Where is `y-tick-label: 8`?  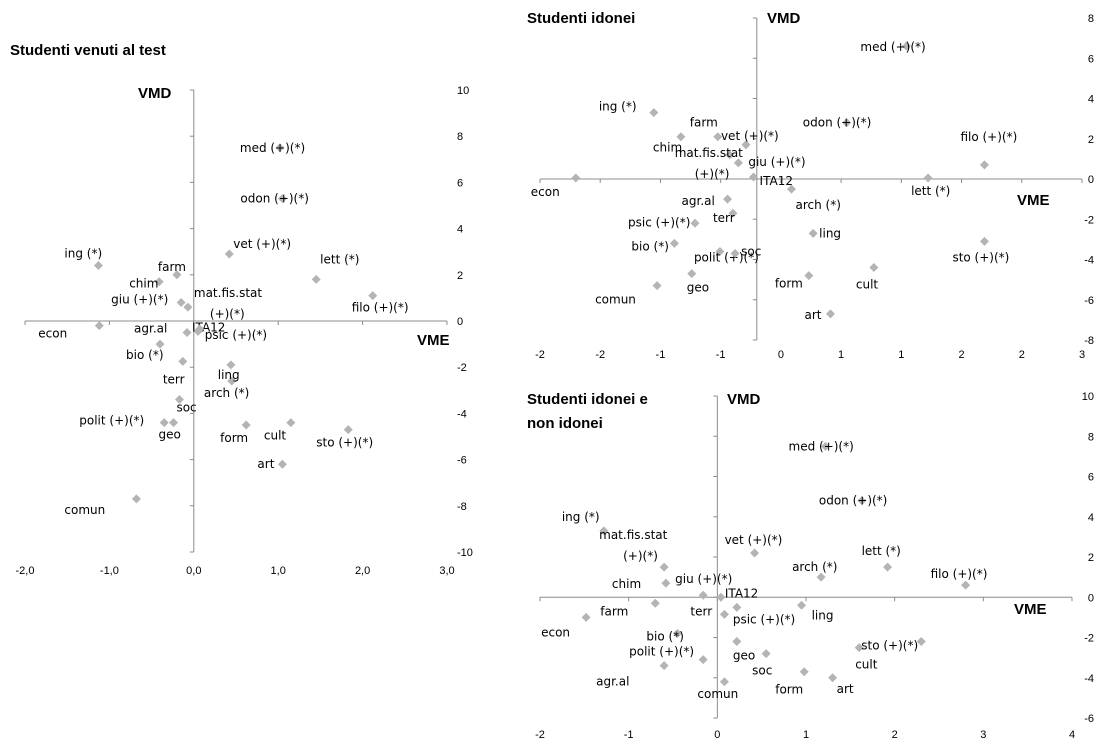 y-tick-label: 8 is located at coordinates (460, 137).